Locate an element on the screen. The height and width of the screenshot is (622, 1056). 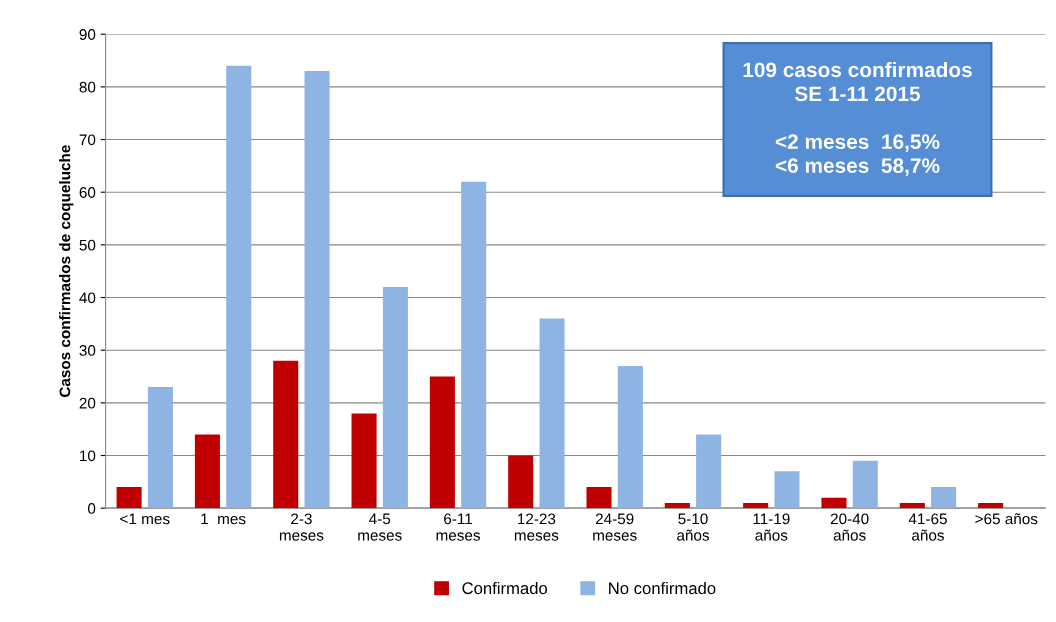
y-tick-label: 90 is located at coordinates (87, 34).